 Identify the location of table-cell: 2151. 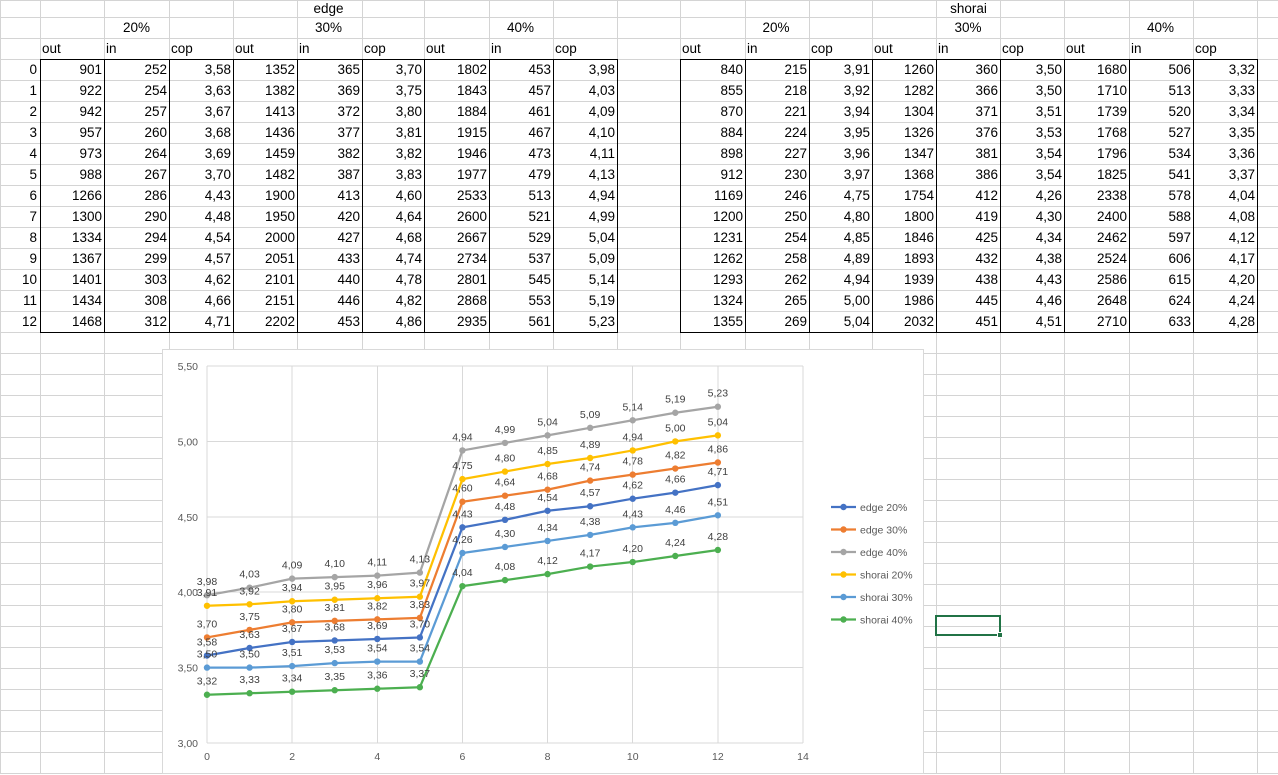
(279, 300).